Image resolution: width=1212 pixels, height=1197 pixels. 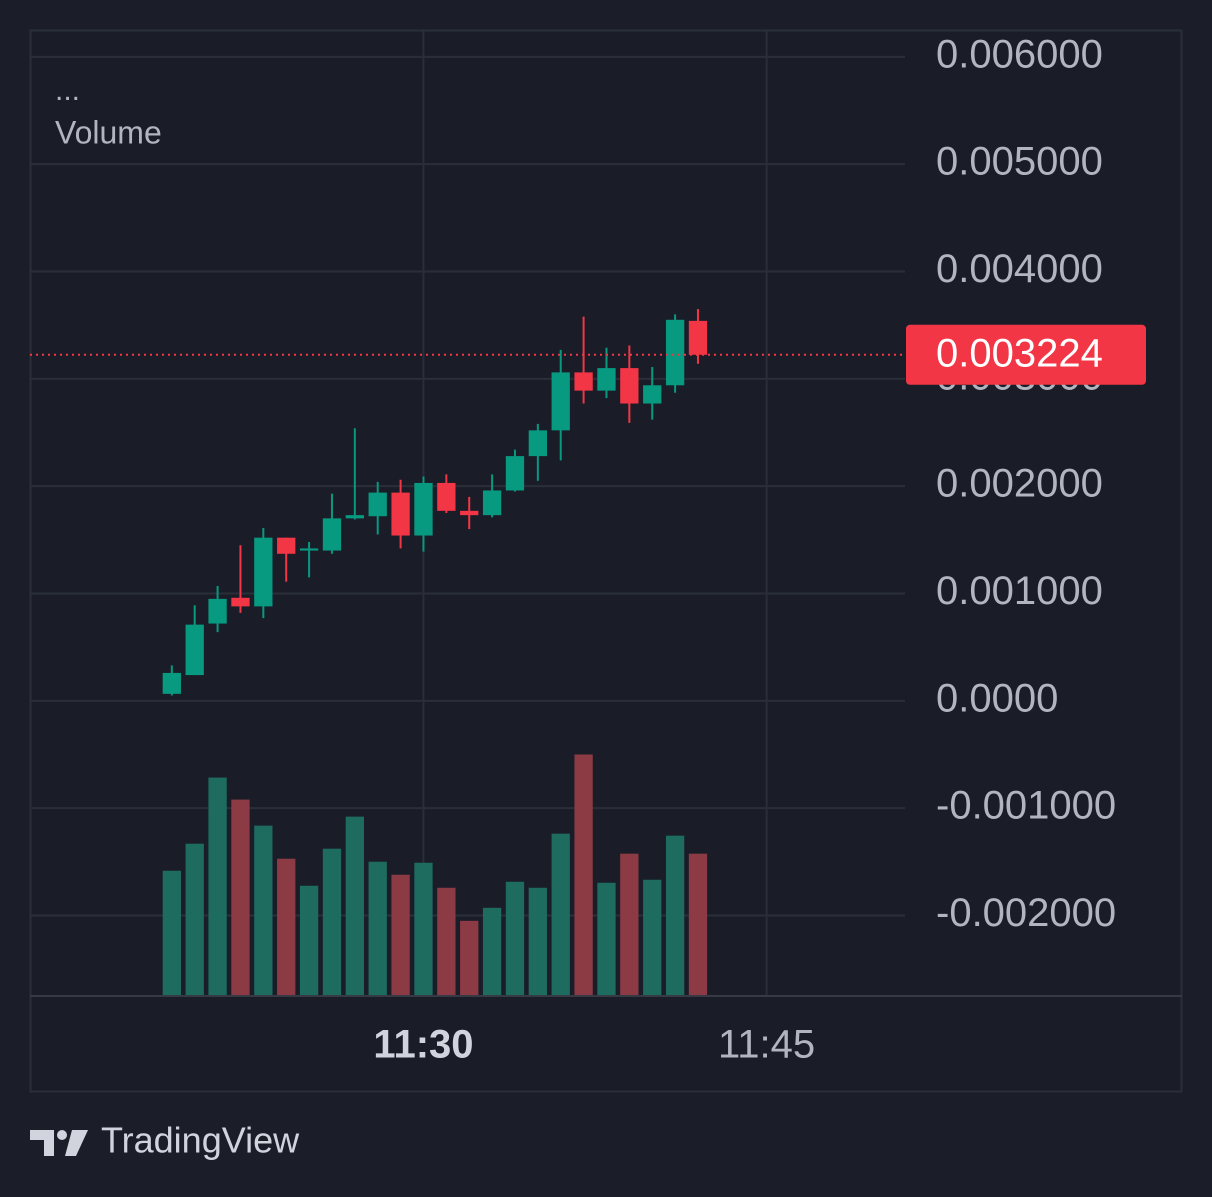 I want to click on candle-layer, so click(x=435, y=502).